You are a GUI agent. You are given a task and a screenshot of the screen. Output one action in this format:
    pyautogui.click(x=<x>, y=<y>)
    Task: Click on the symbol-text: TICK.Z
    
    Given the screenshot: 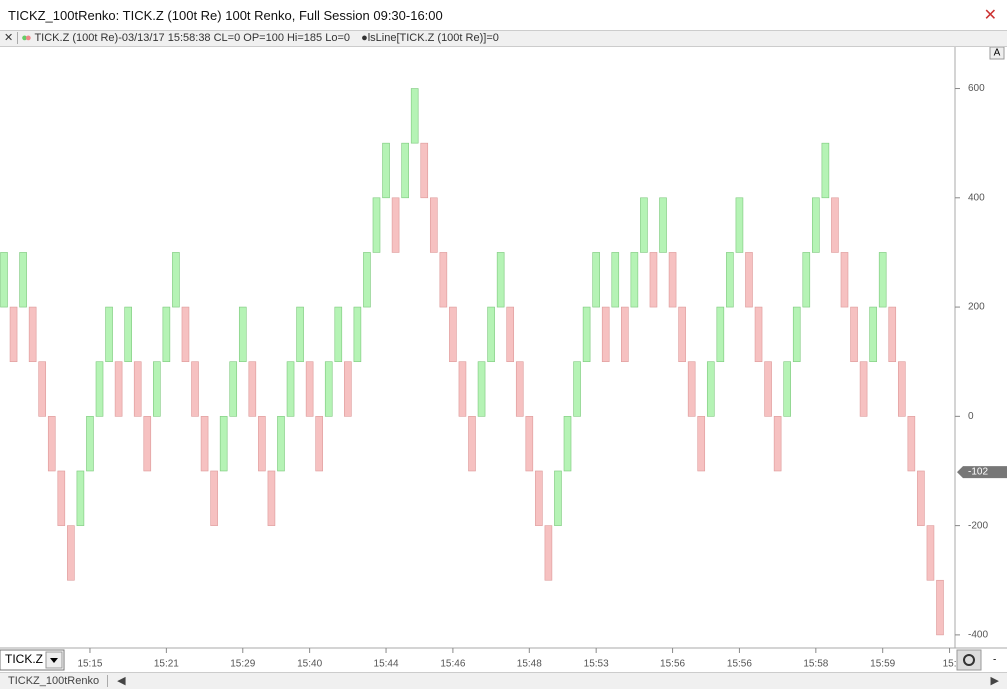 What is the action you would take?
    pyautogui.click(x=24, y=659)
    